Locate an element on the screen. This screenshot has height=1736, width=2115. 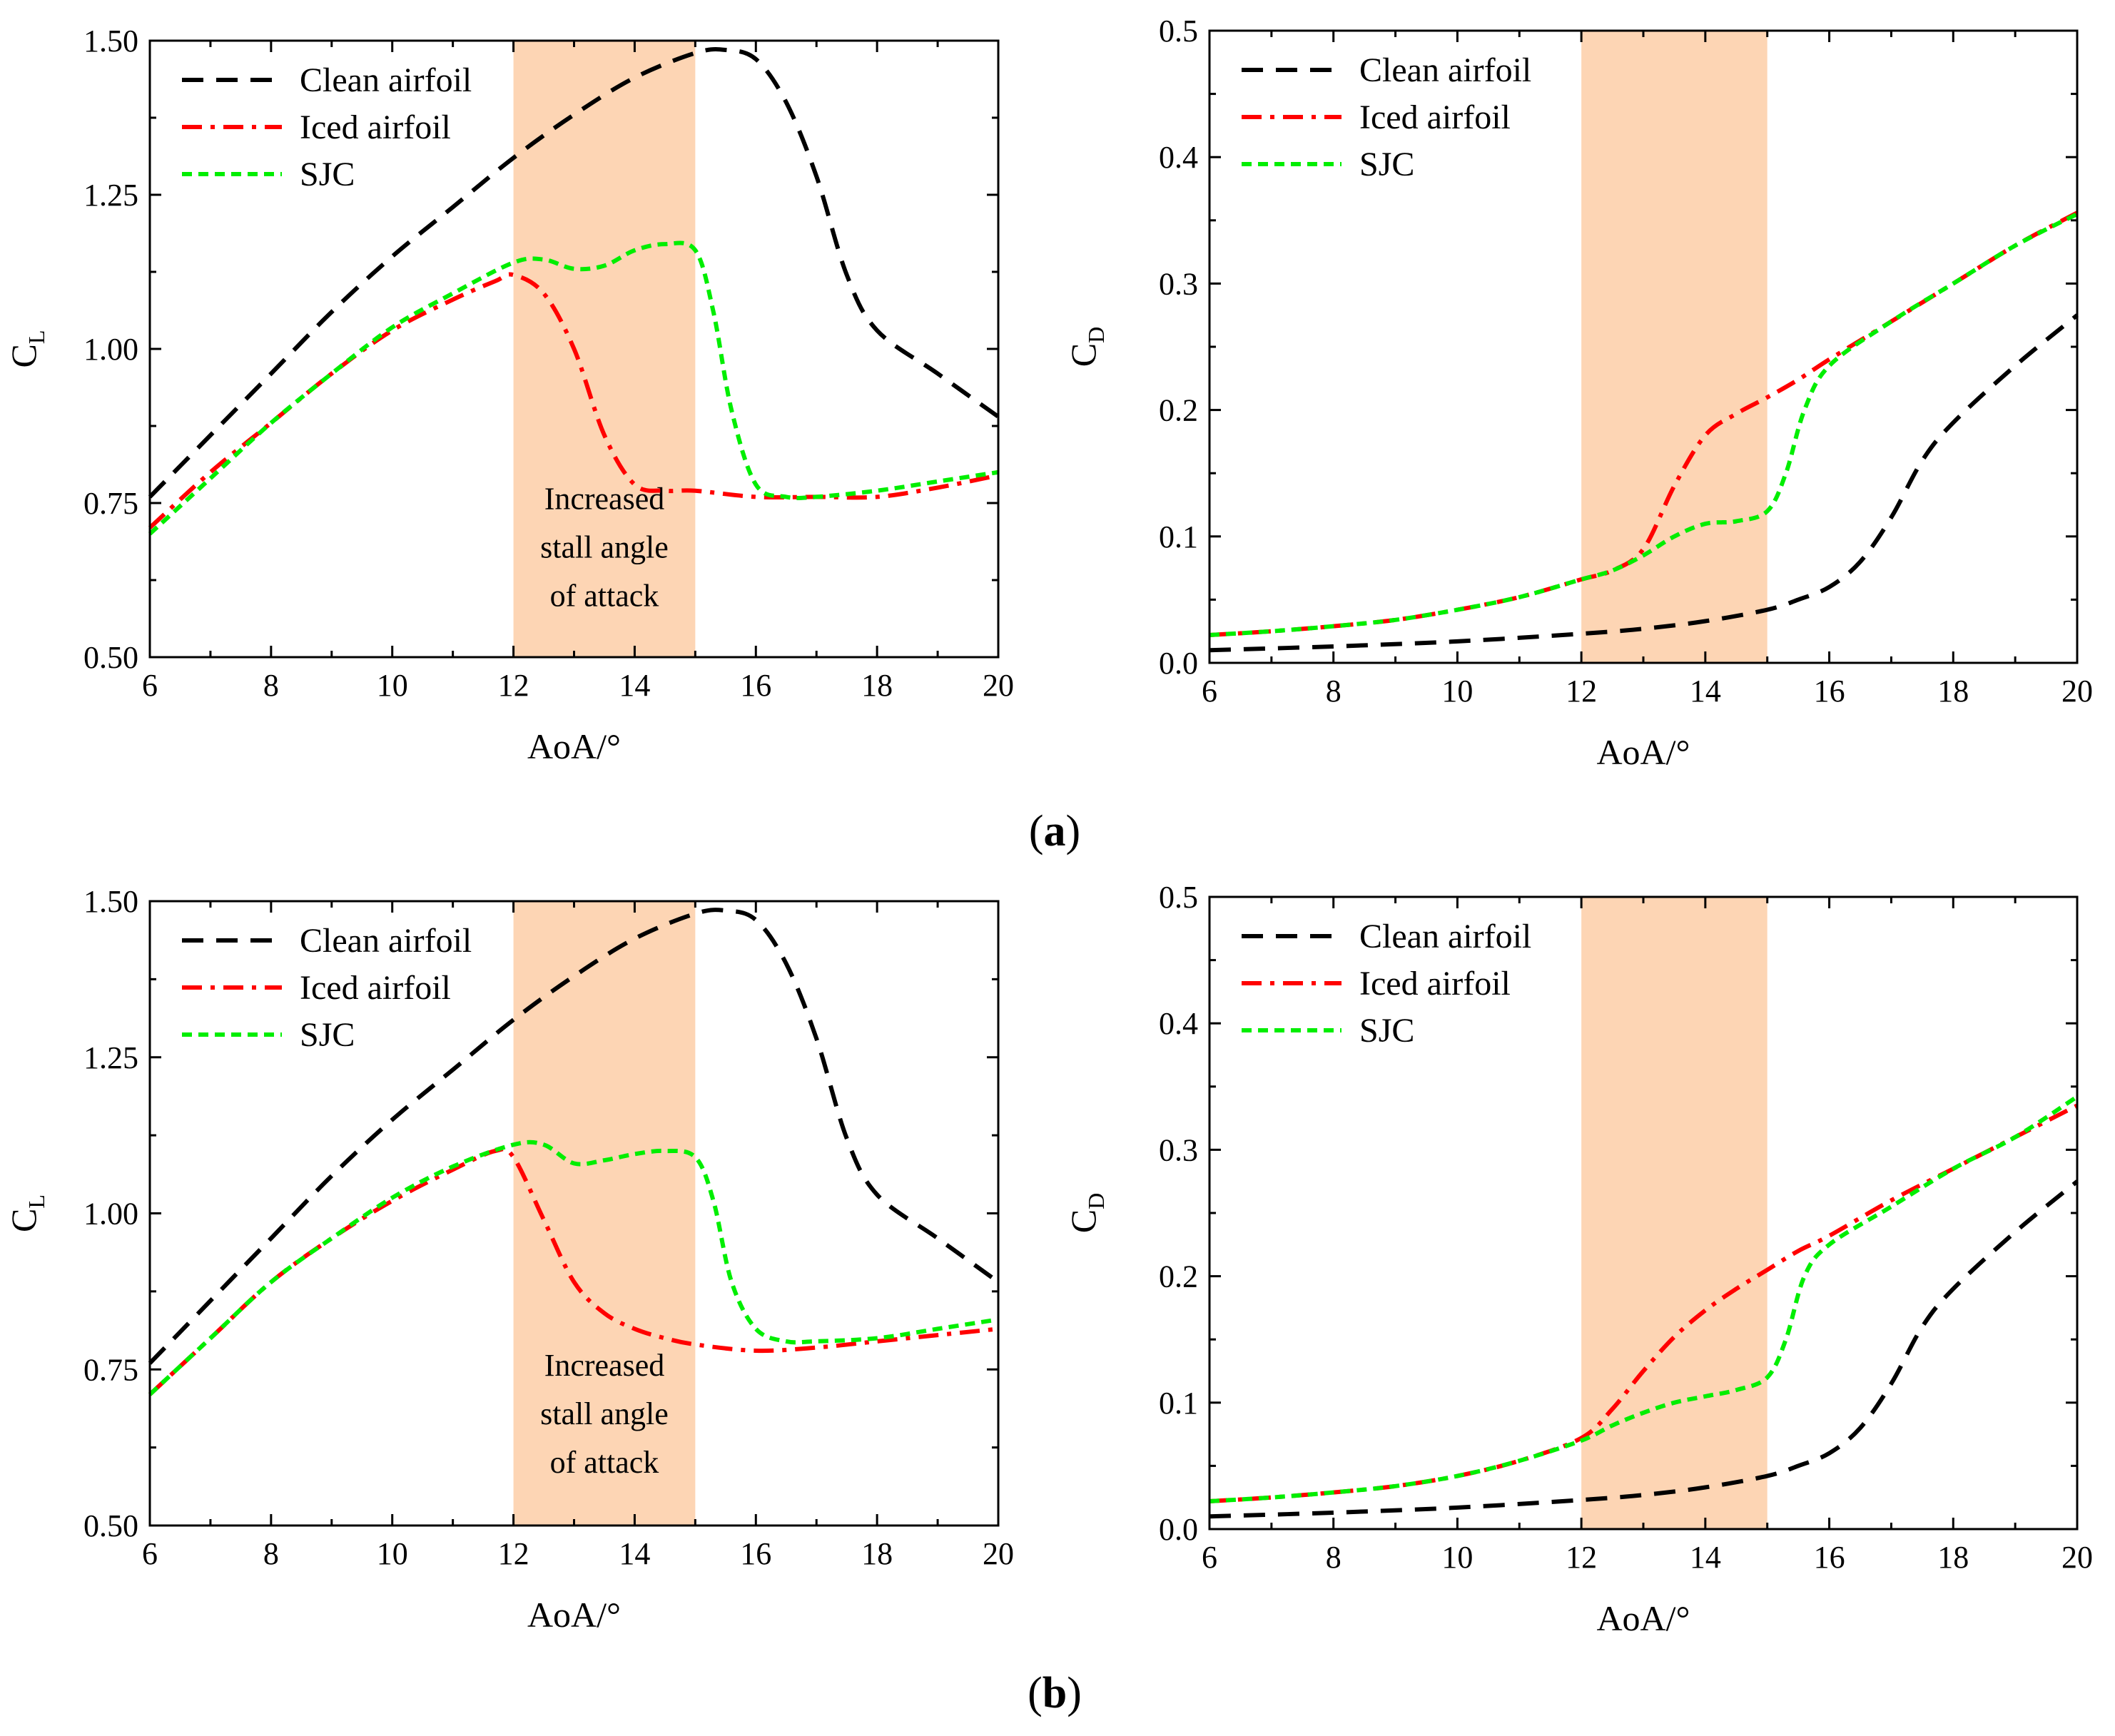
panel-label-b: (b) is located at coordinates (1055, 1693).